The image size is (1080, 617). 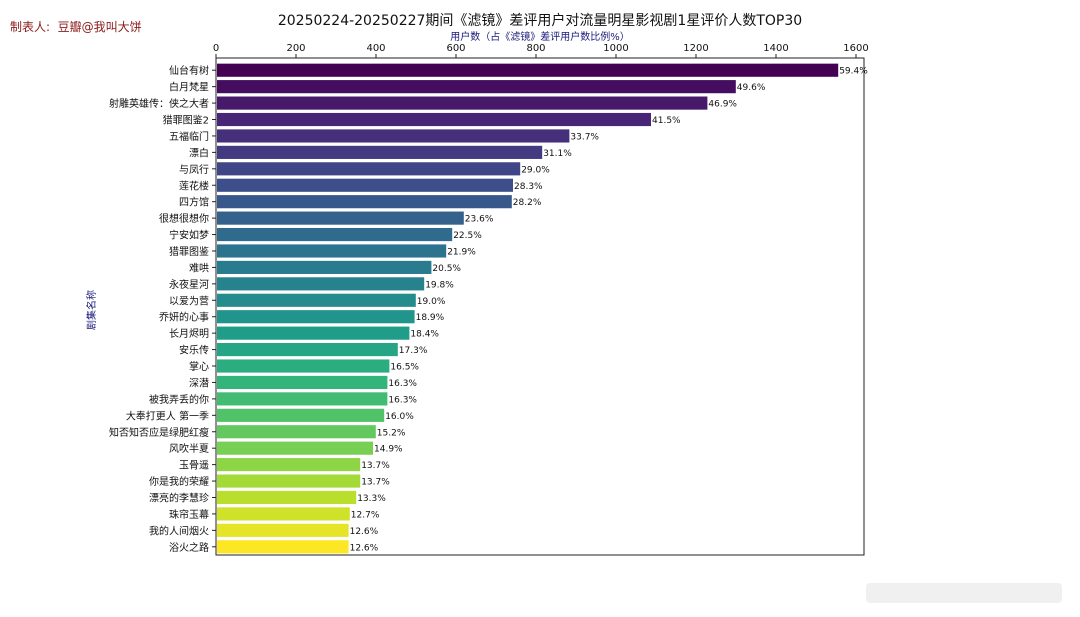 I want to click on category-label: 漂亮的李慧珍, so click(x=179, y=497).